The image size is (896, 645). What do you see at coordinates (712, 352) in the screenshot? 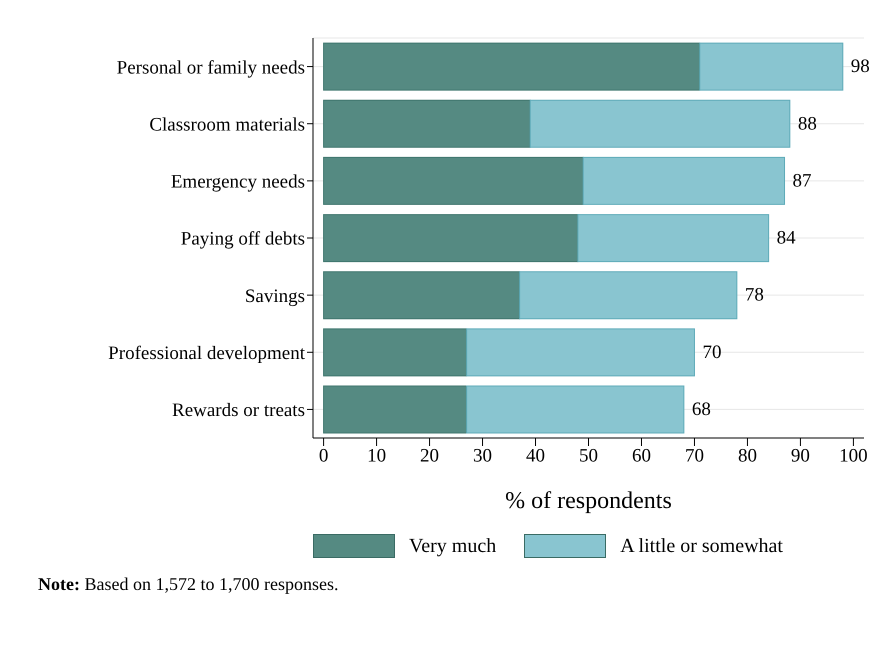
I see `total-label: 70` at bounding box center [712, 352].